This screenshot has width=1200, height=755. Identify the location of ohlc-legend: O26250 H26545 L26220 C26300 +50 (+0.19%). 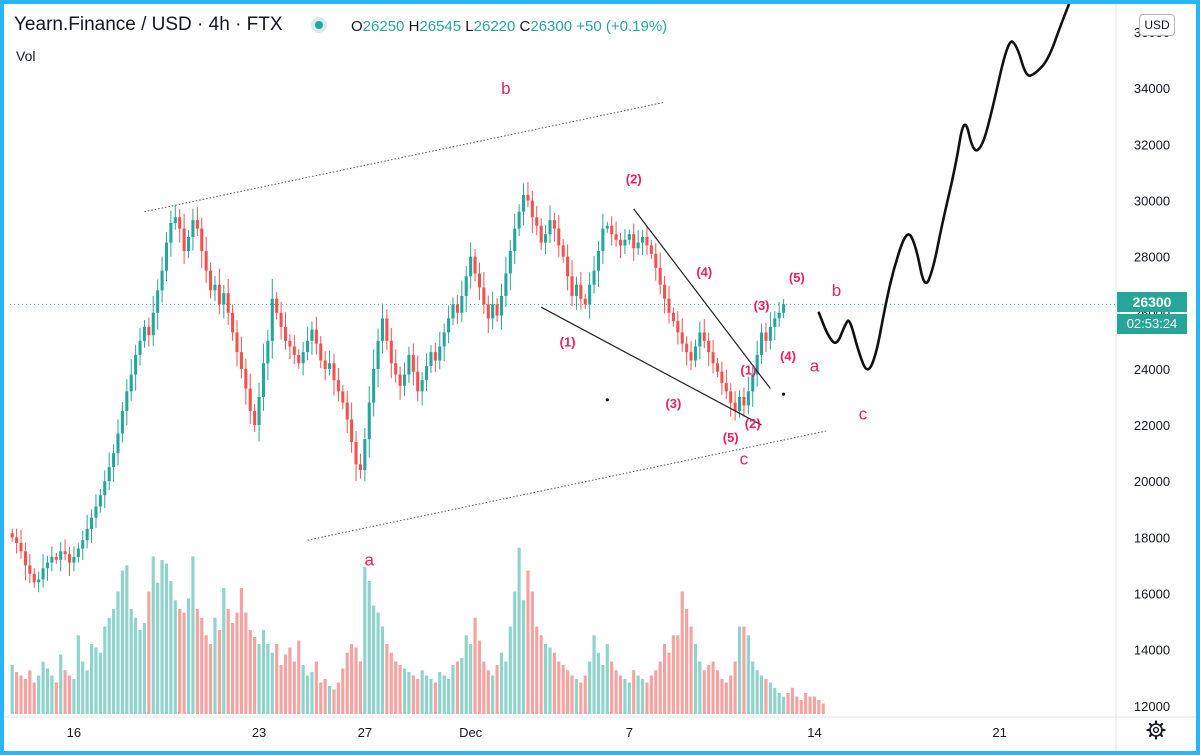
(509, 26).